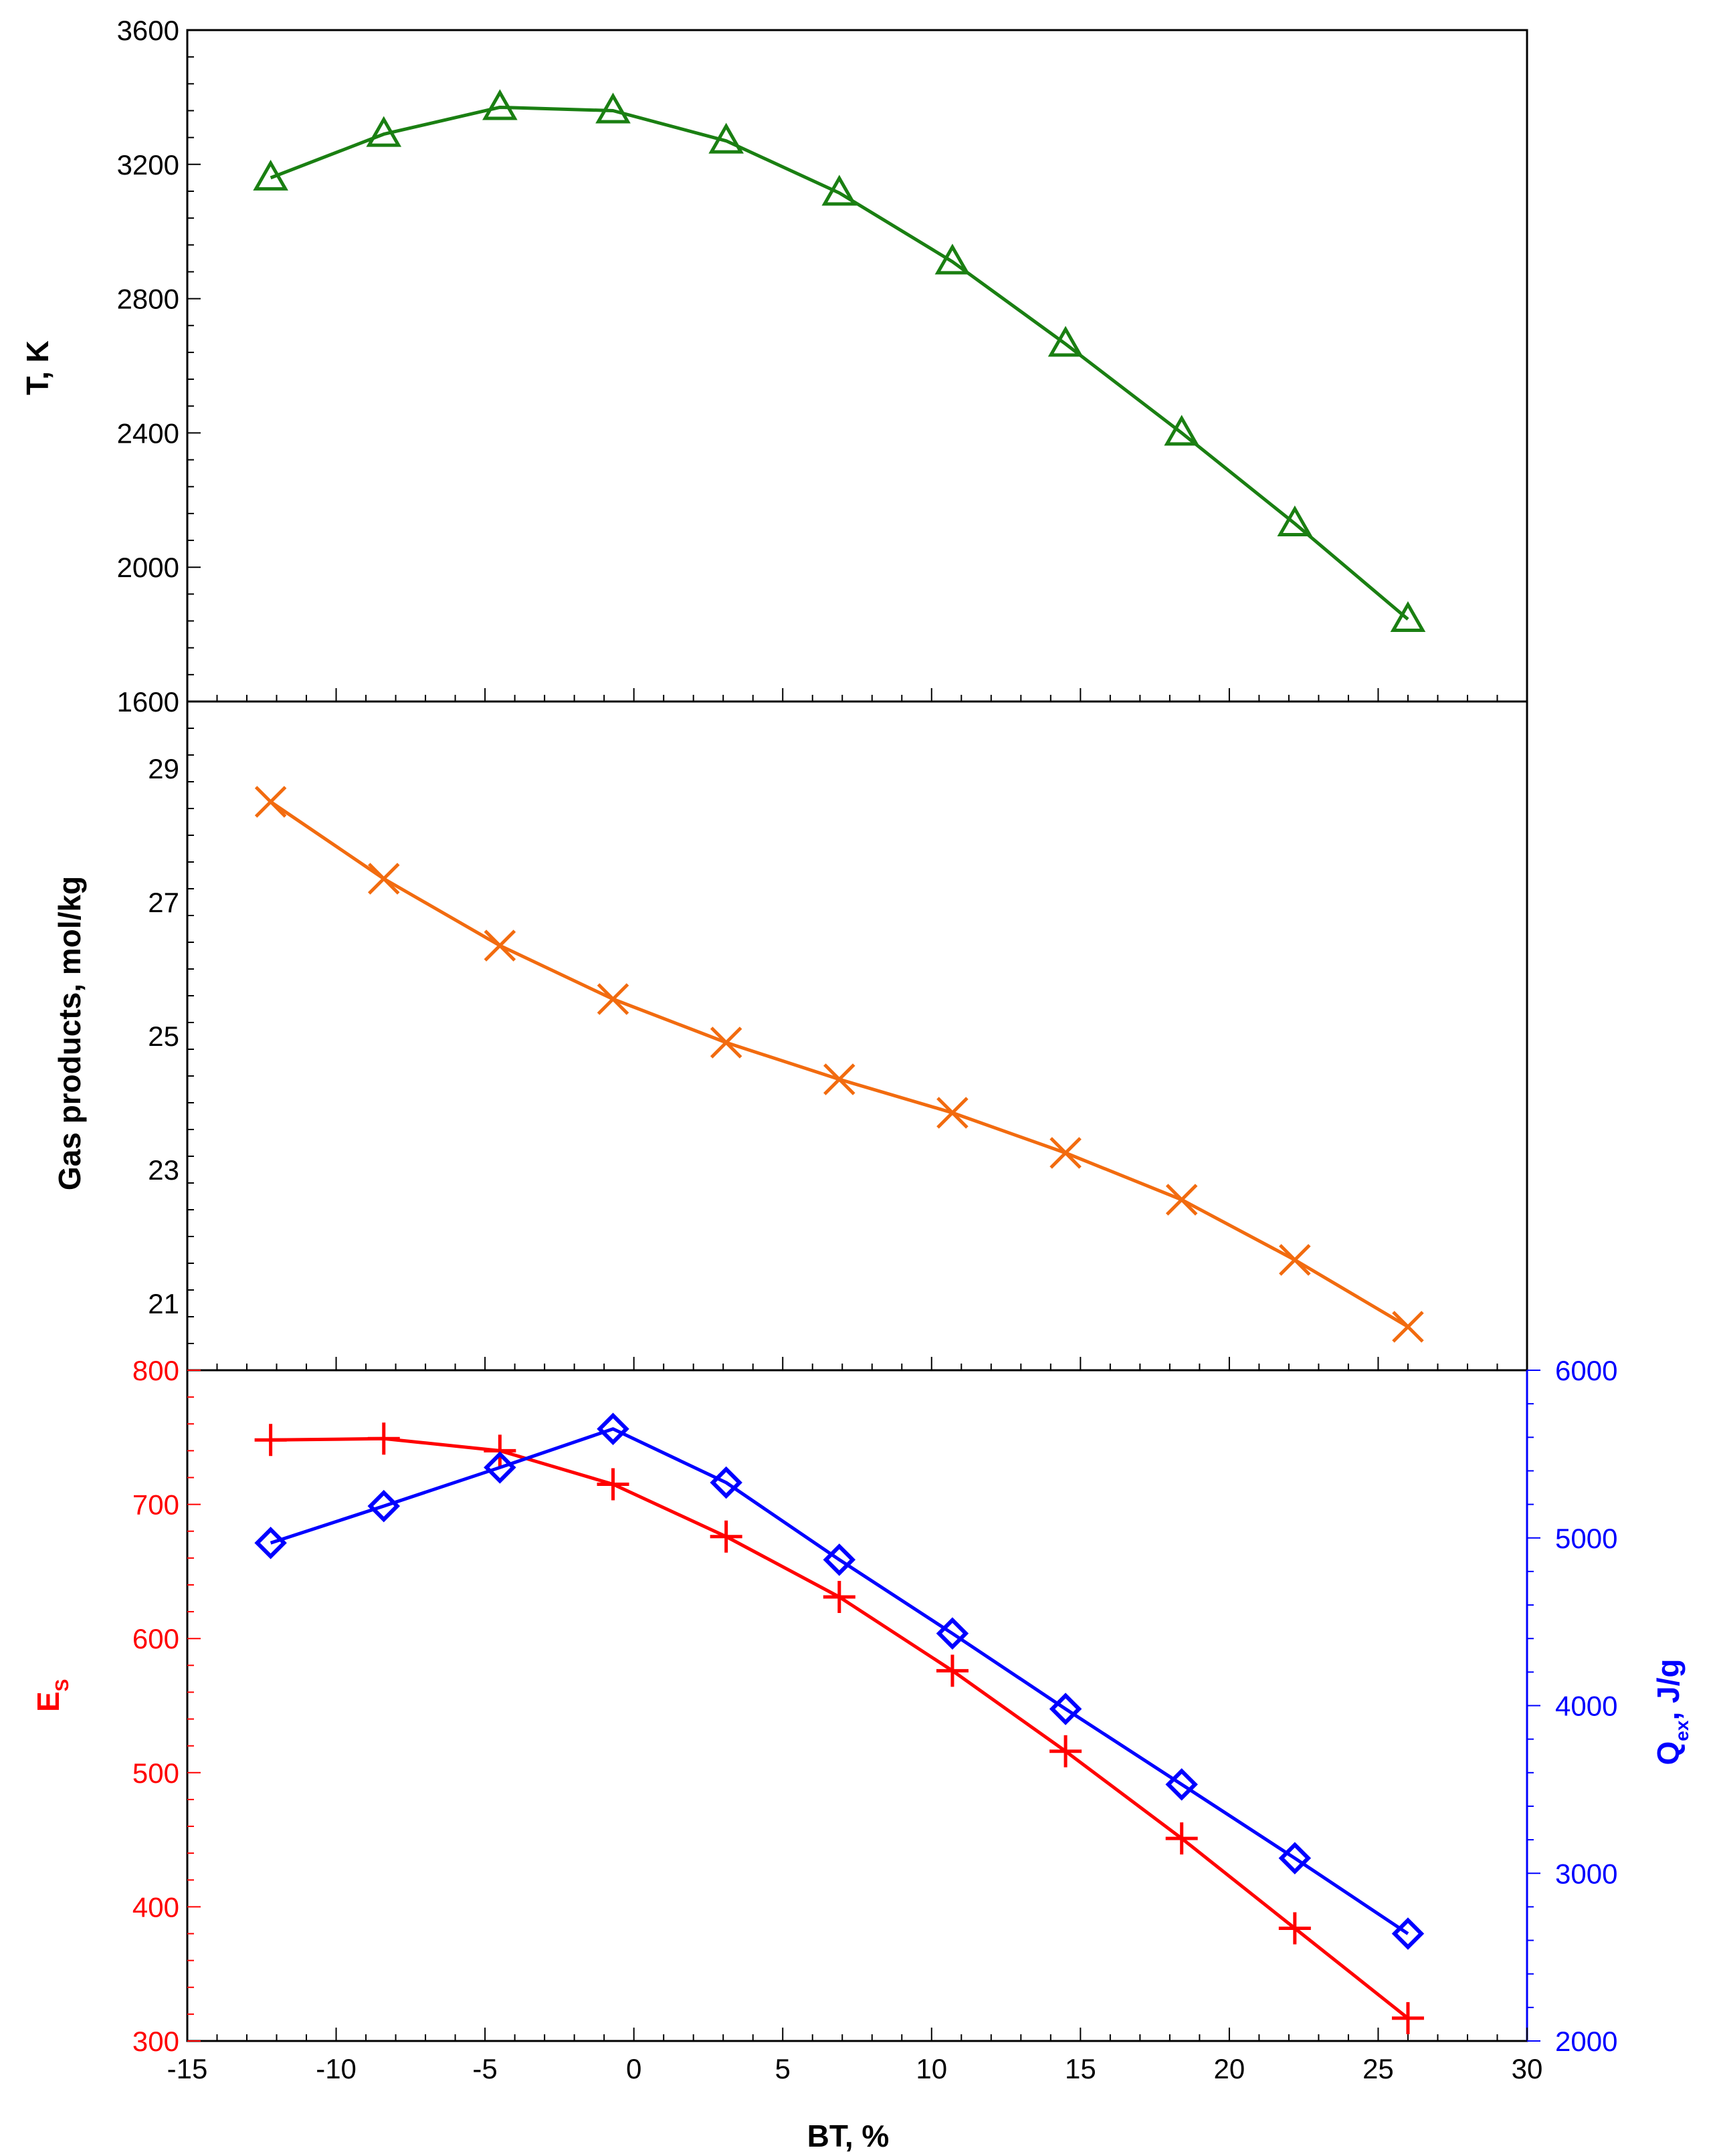 The image size is (1717, 2156). Describe the element at coordinates (155, 1907) in the screenshot. I see `y-tick-label-left: 400` at that location.